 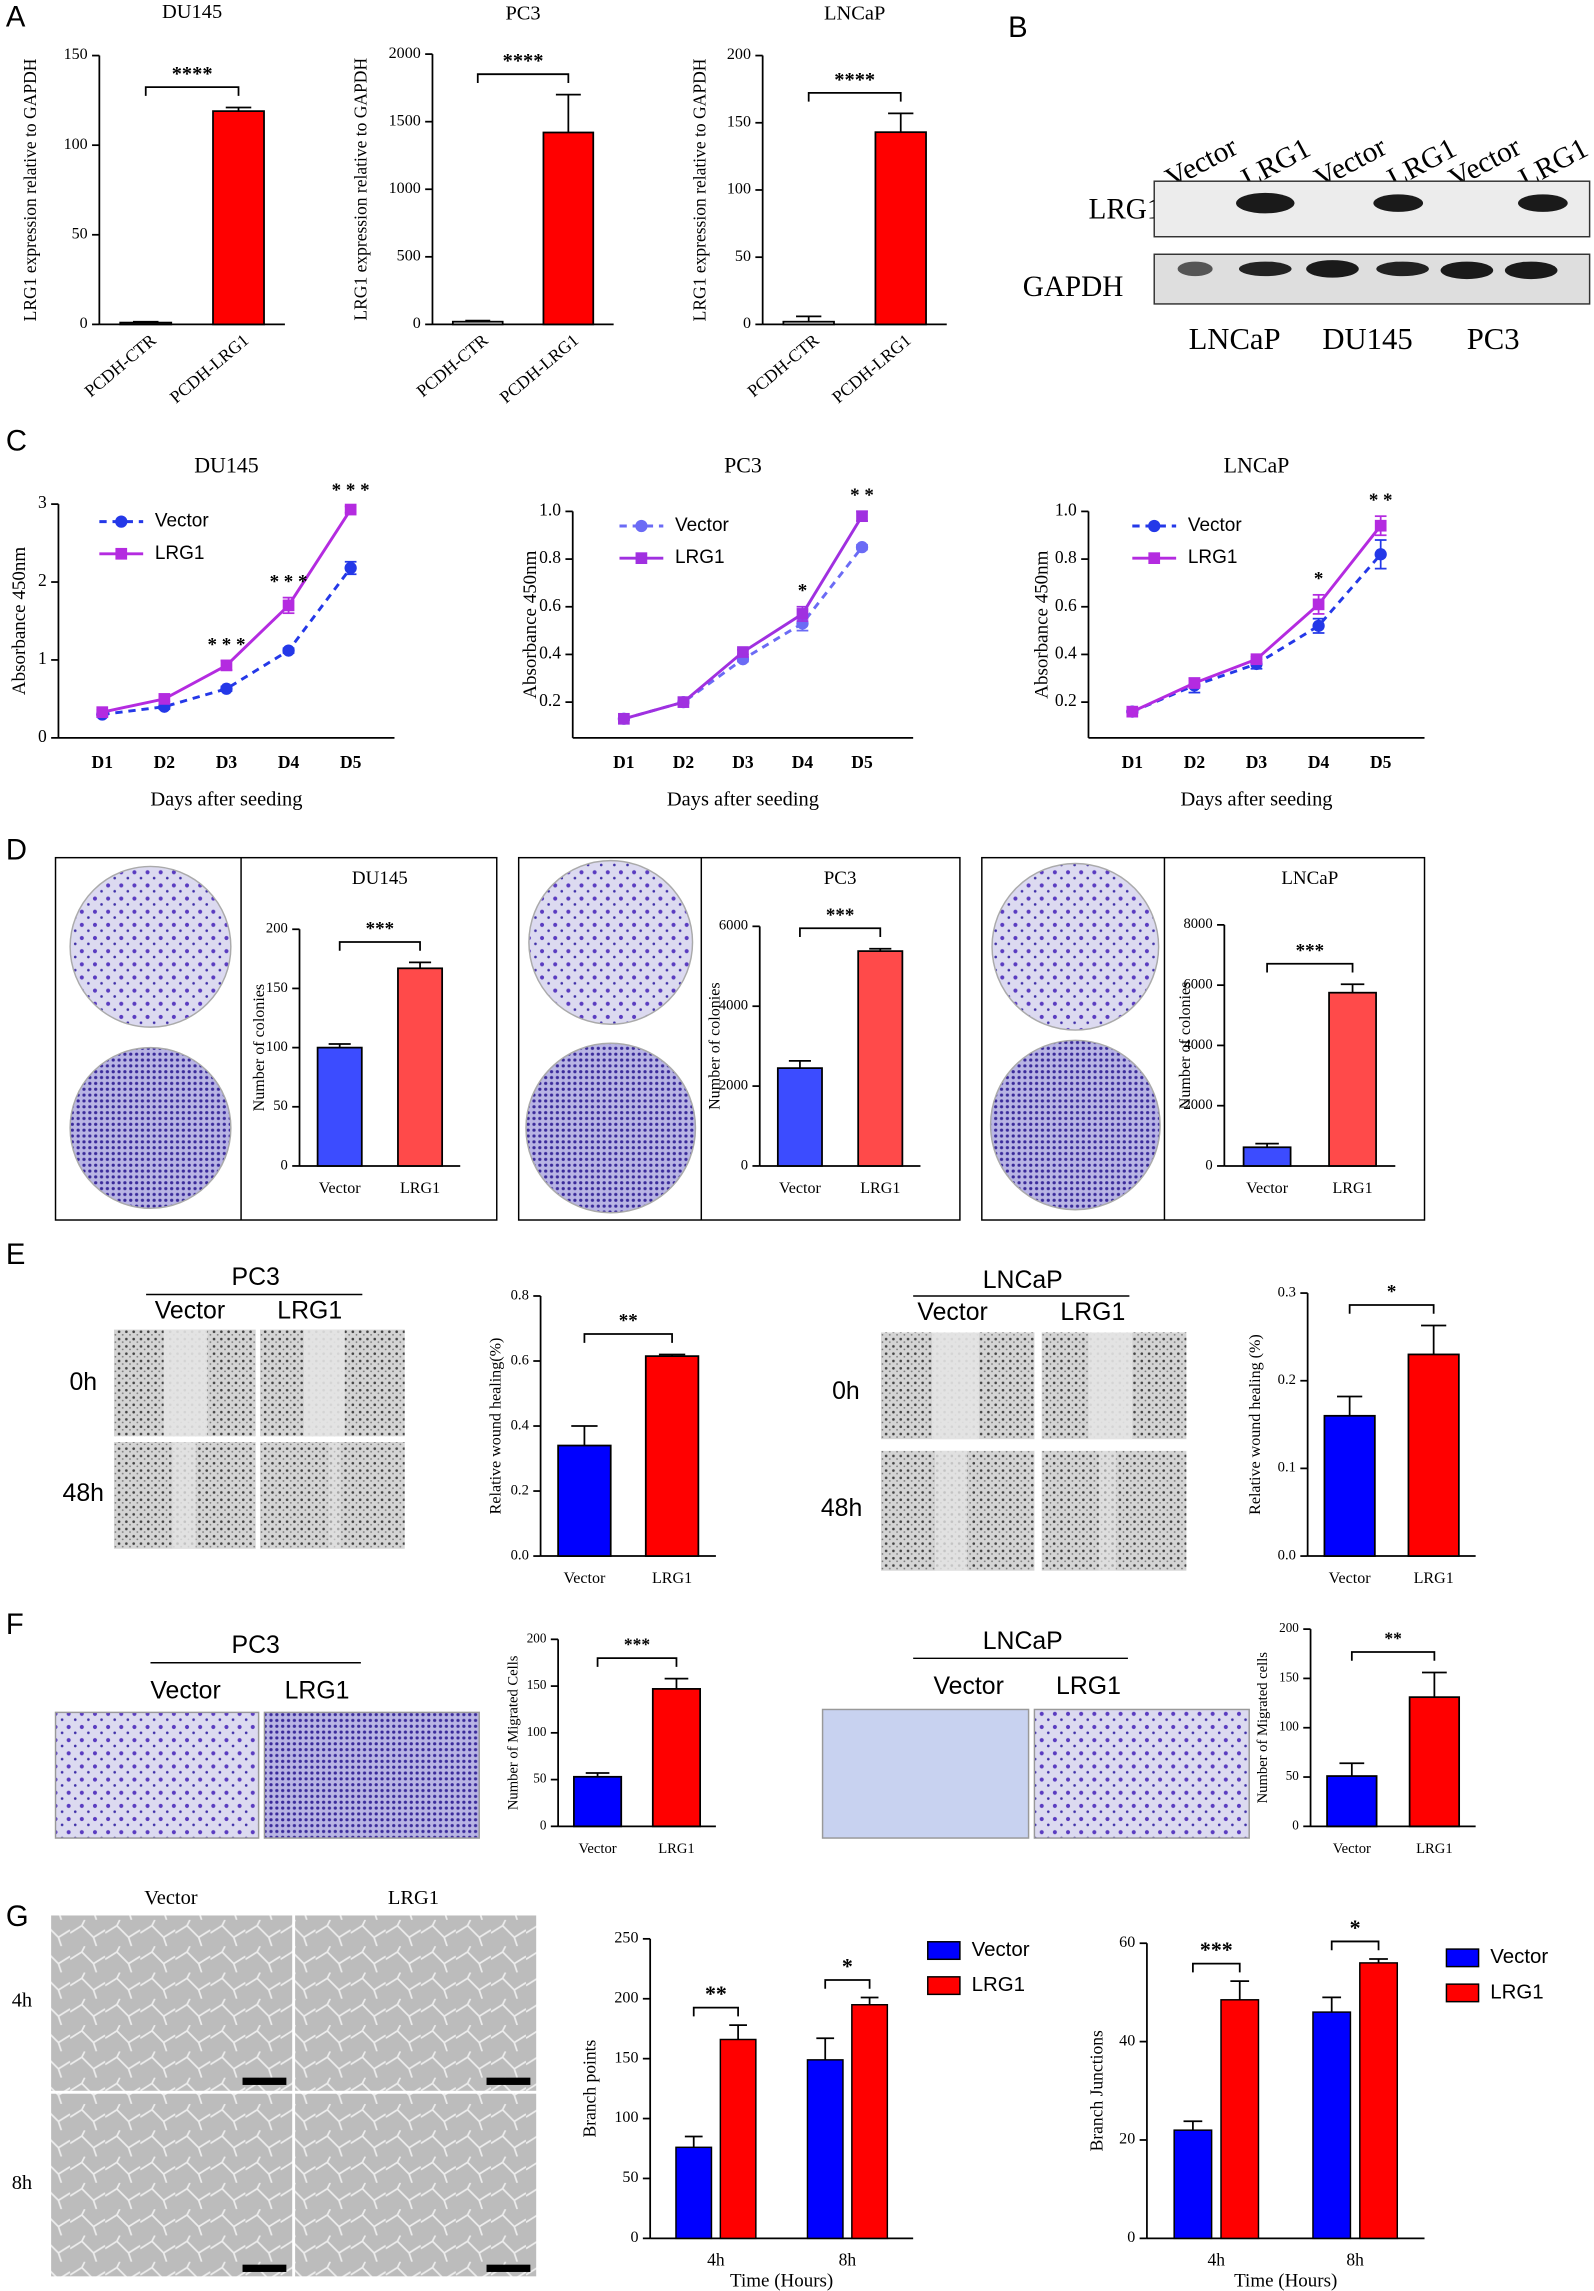 What do you see at coordinates (16, 18) in the screenshot?
I see `panel-letter: A` at bounding box center [16, 18].